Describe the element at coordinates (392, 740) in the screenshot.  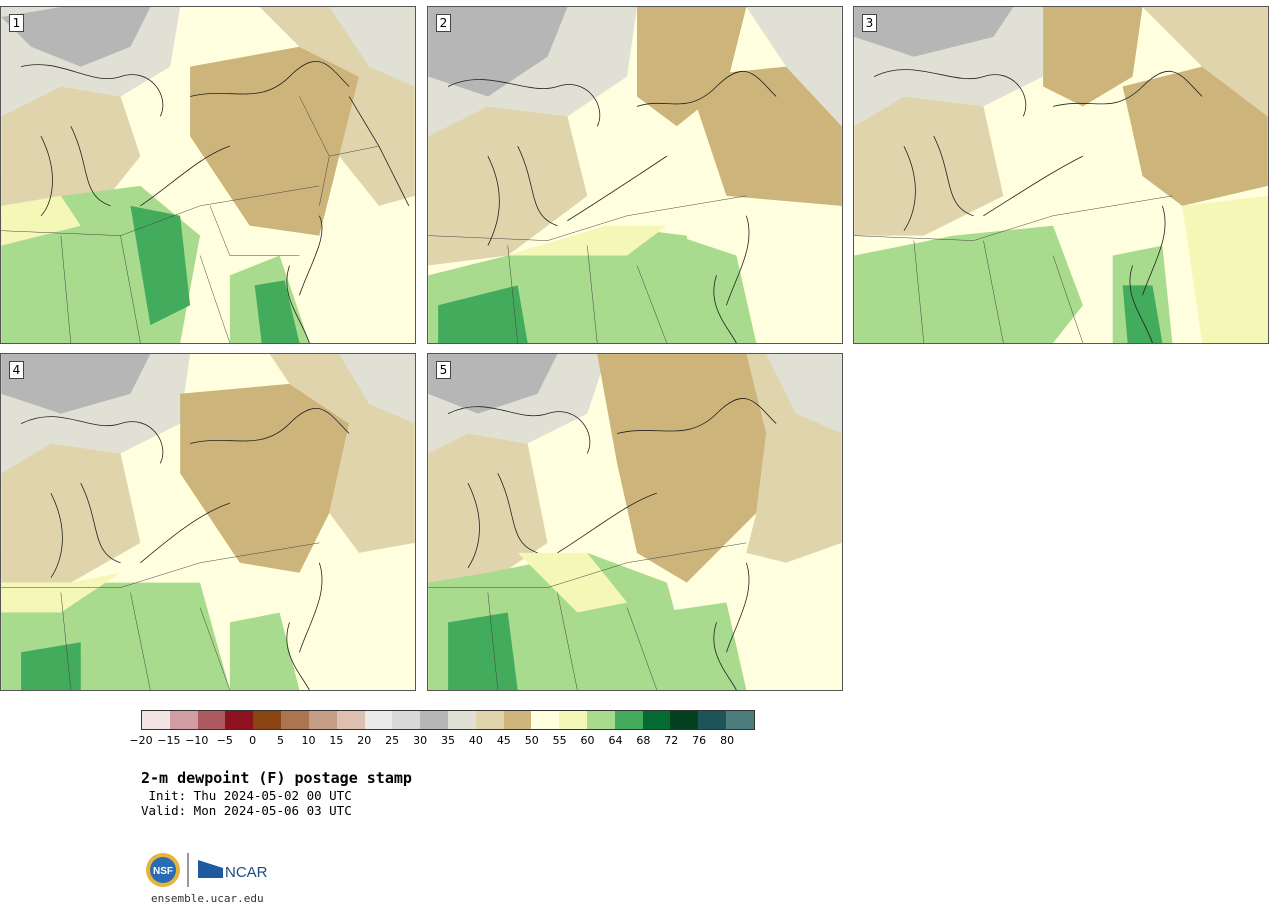
I see `colorbar-tick-9: 25` at that location.